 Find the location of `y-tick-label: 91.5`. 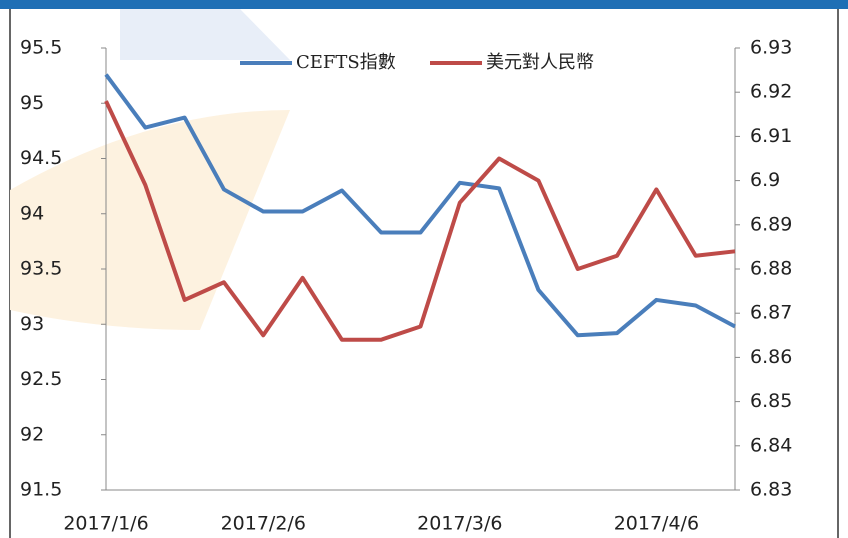

y-tick-label: 91.5 is located at coordinates (41, 490).